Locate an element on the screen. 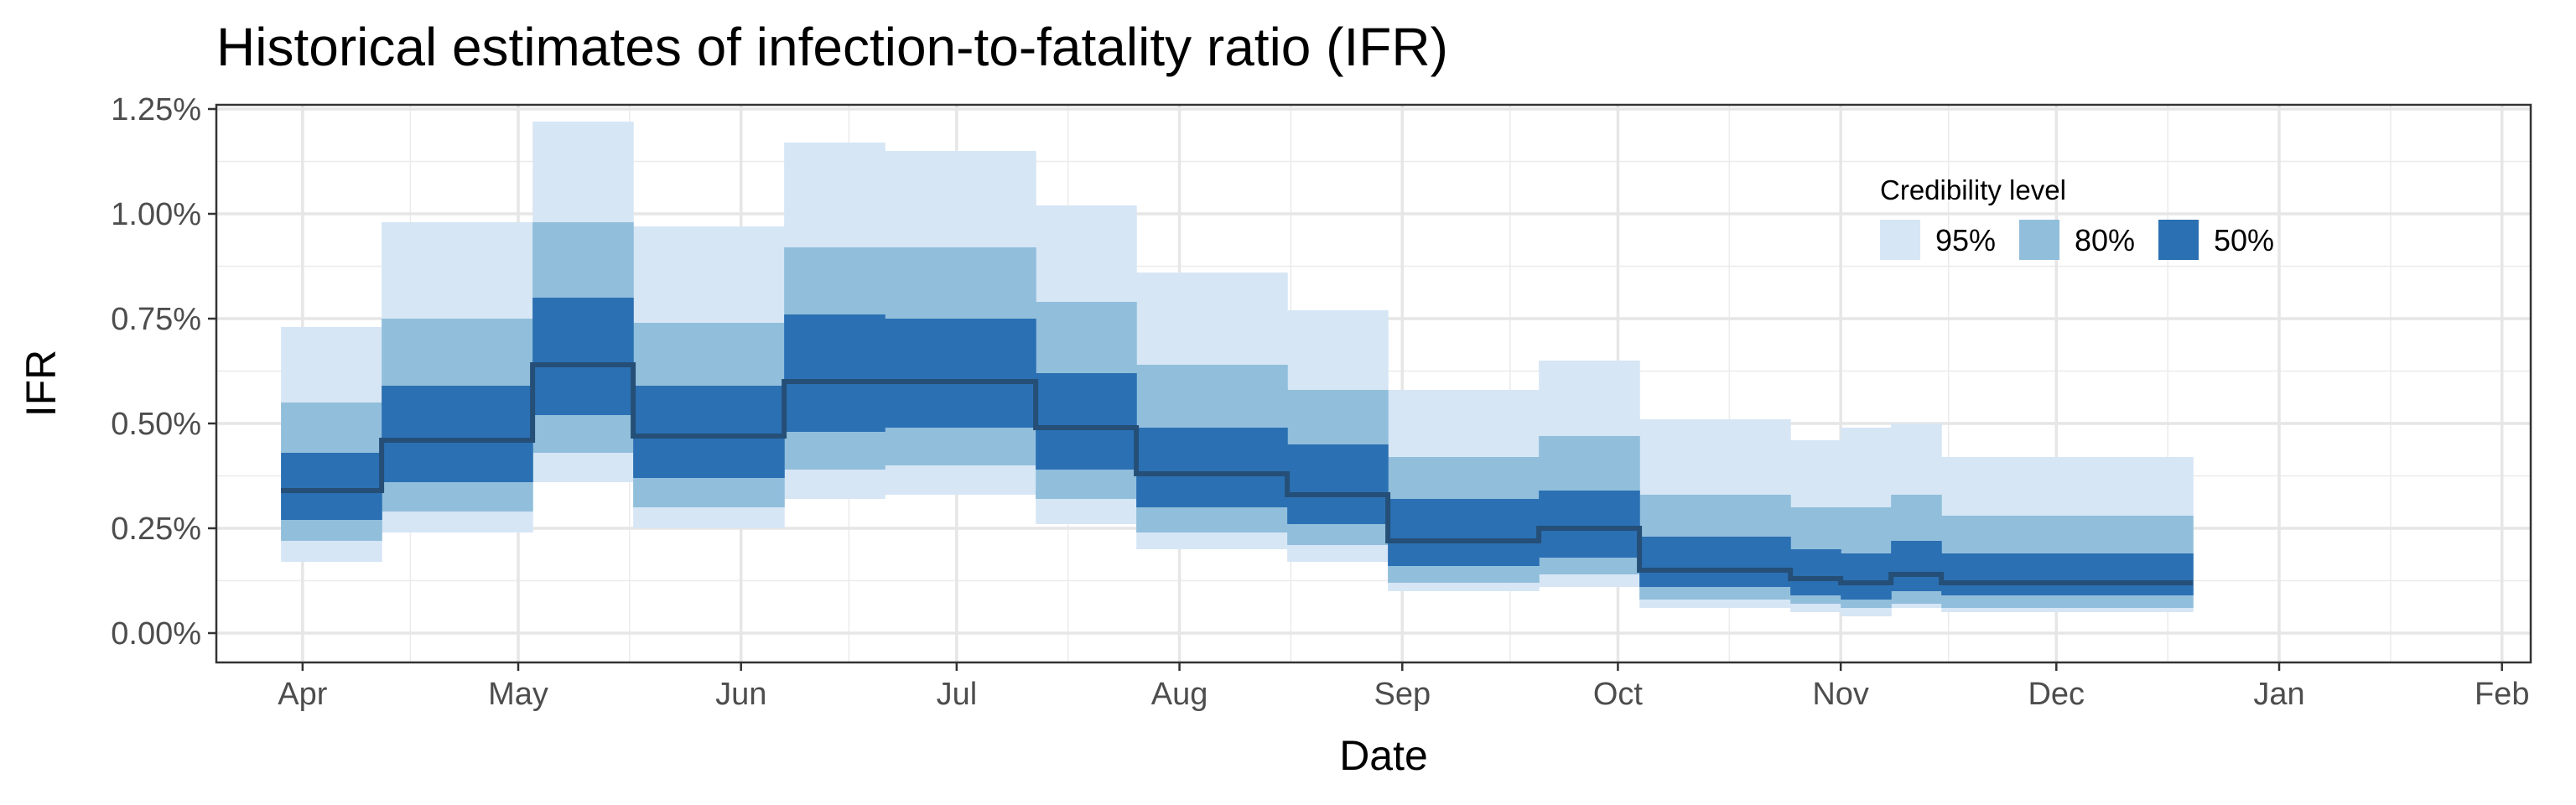  x-tick-label: Dec is located at coordinates (2056, 694).